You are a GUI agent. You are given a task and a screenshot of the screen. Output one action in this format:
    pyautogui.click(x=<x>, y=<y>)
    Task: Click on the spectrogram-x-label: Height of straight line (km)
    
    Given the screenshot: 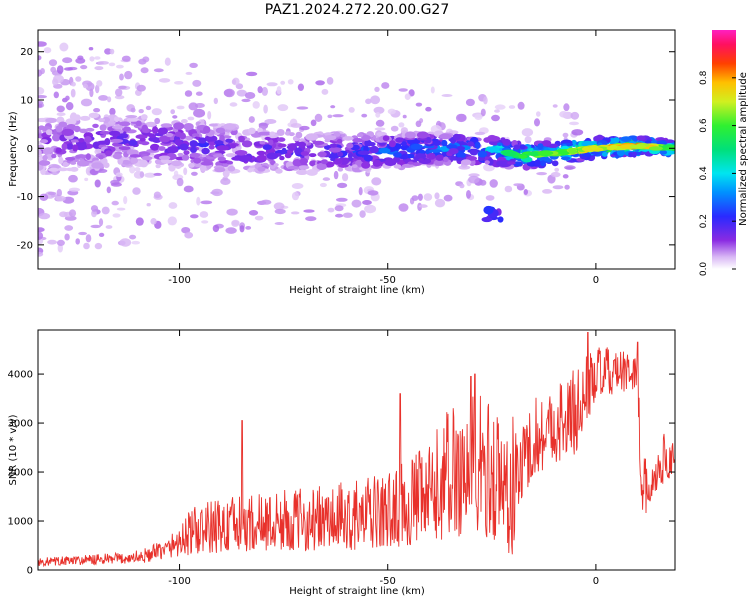 What is the action you would take?
    pyautogui.click(x=357, y=290)
    